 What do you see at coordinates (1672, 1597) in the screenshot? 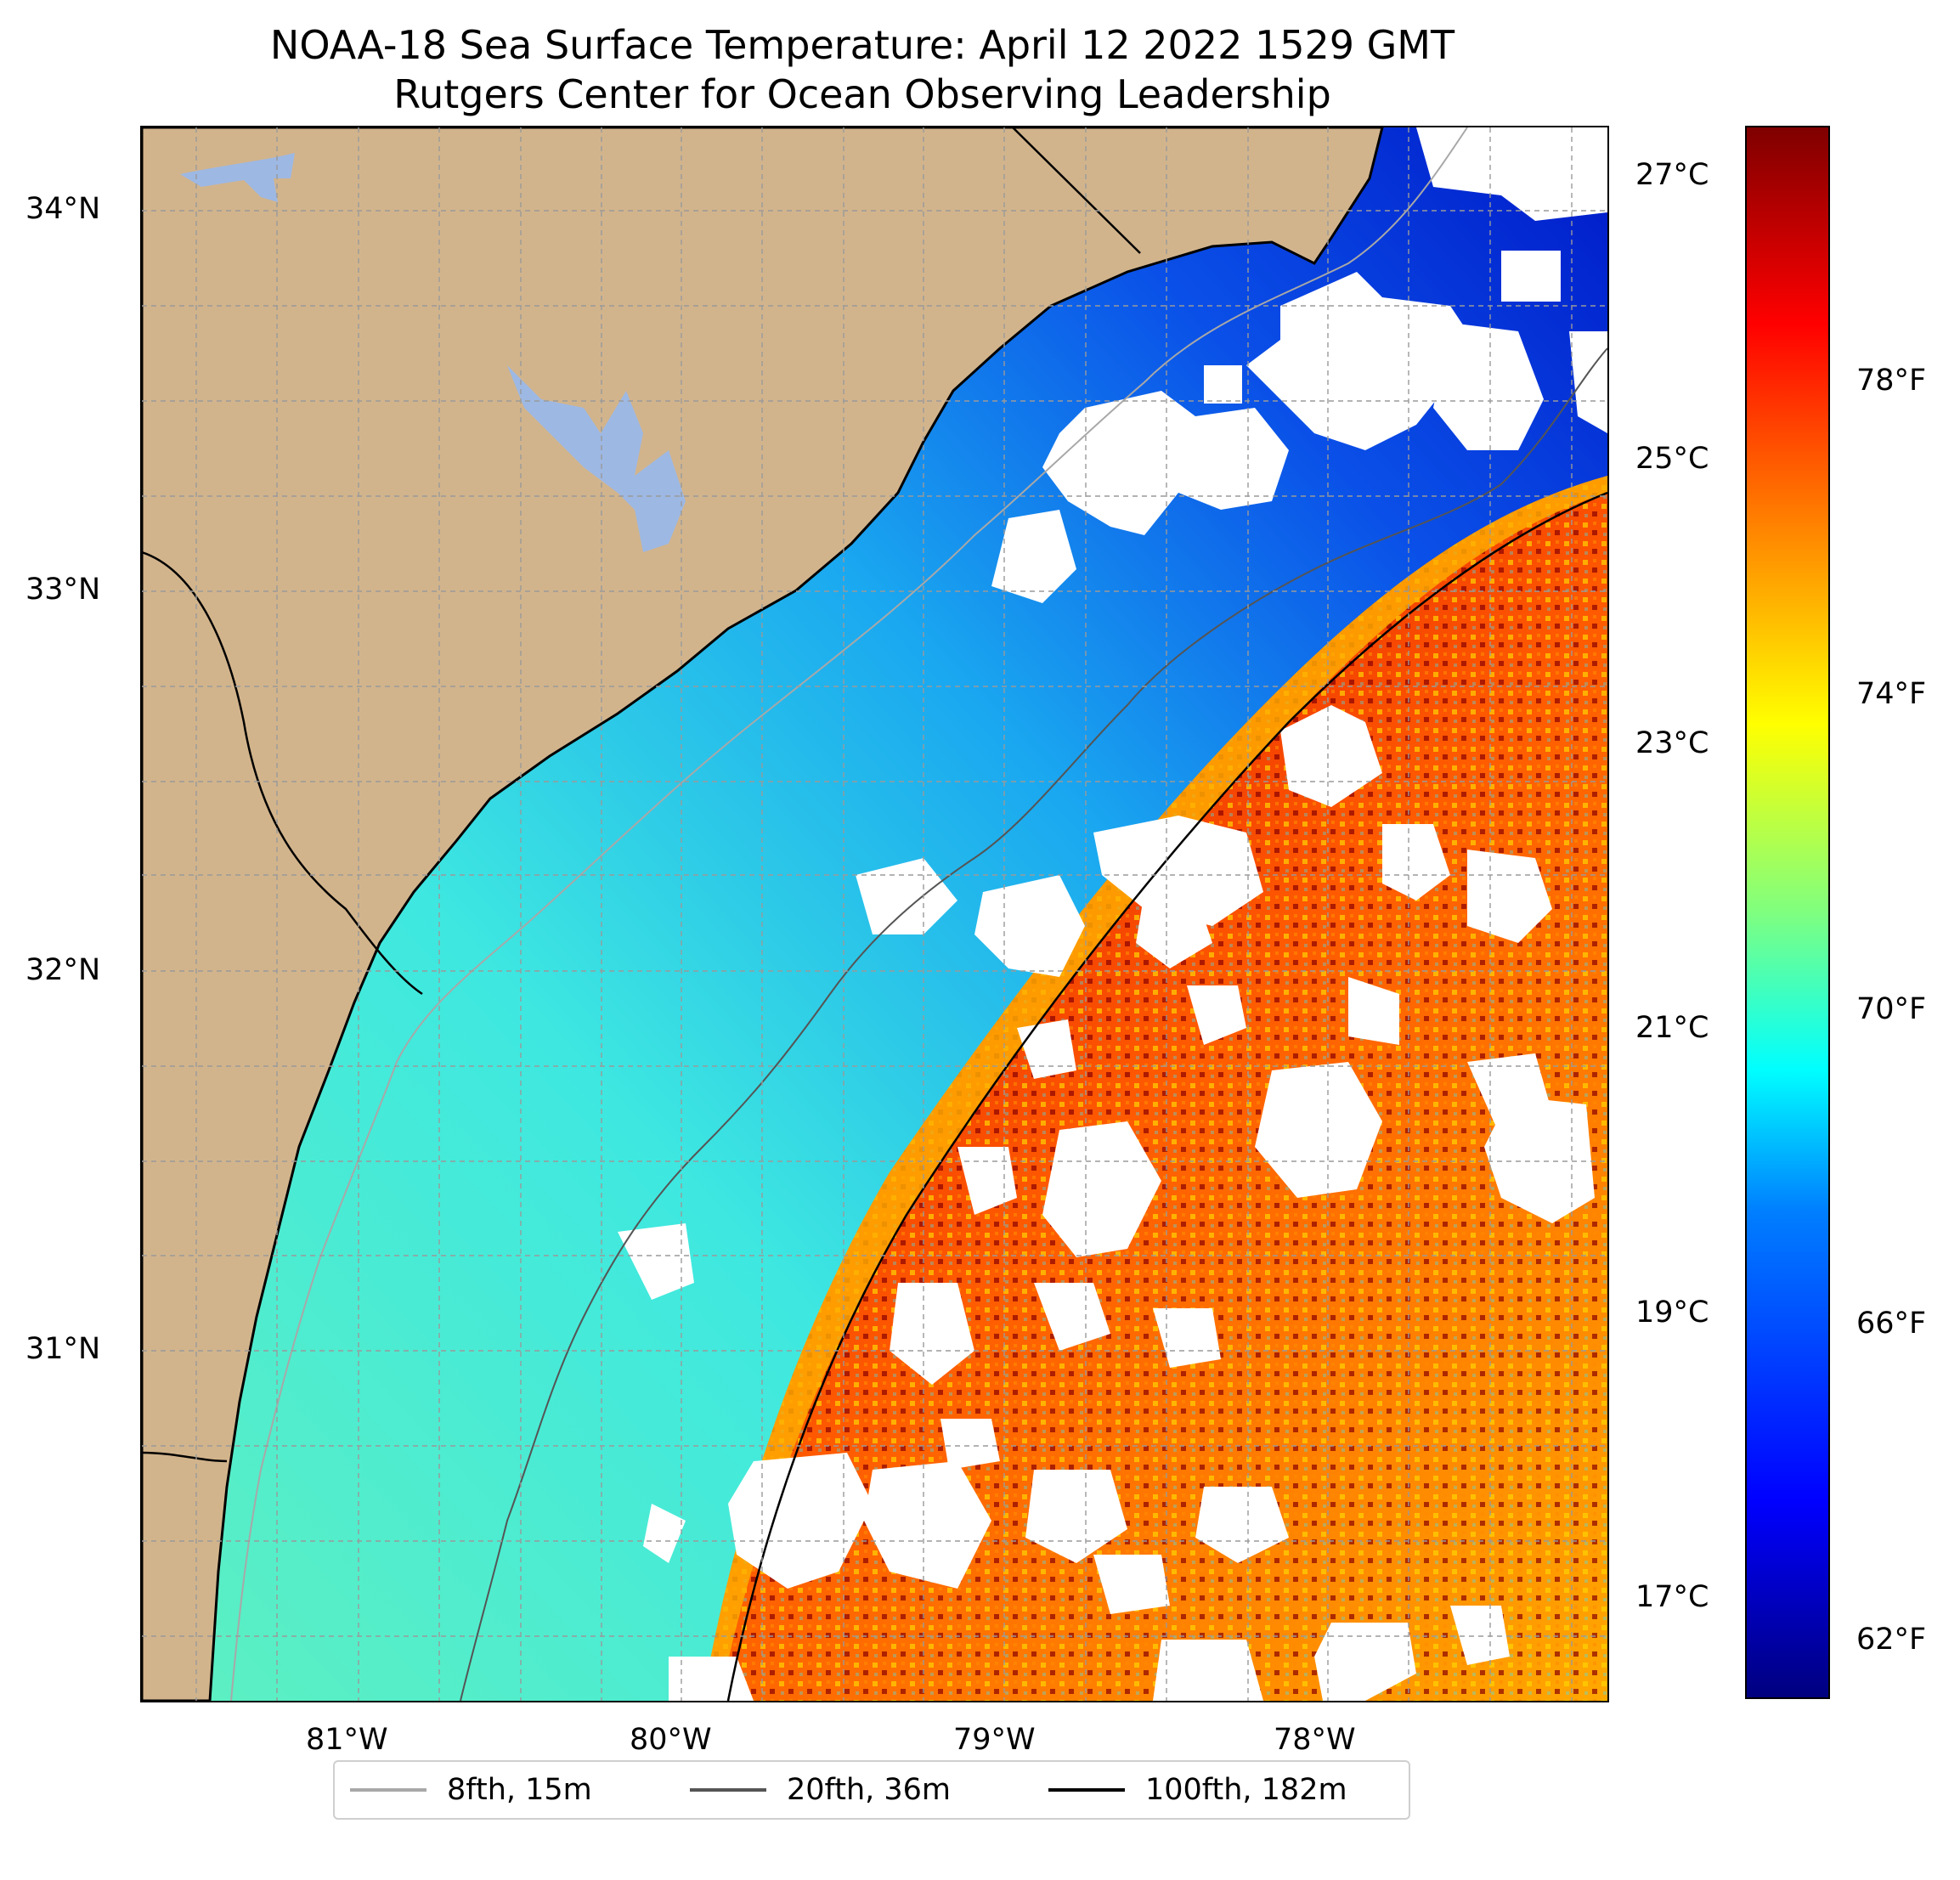
I see `cbar-label-17c: 17°C` at bounding box center [1672, 1597].